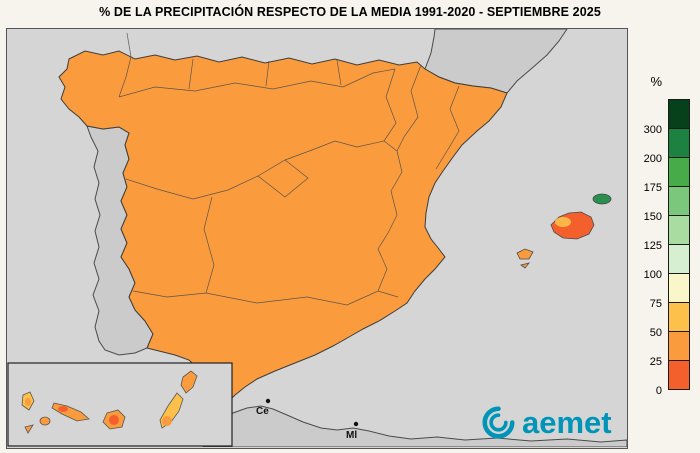  I want to click on legend-tick-label: 75, so click(655, 304).